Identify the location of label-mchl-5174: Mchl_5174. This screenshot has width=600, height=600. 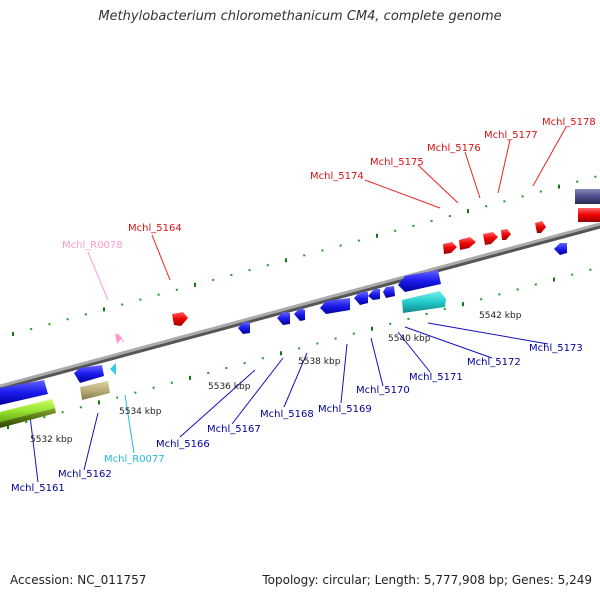
(337, 176).